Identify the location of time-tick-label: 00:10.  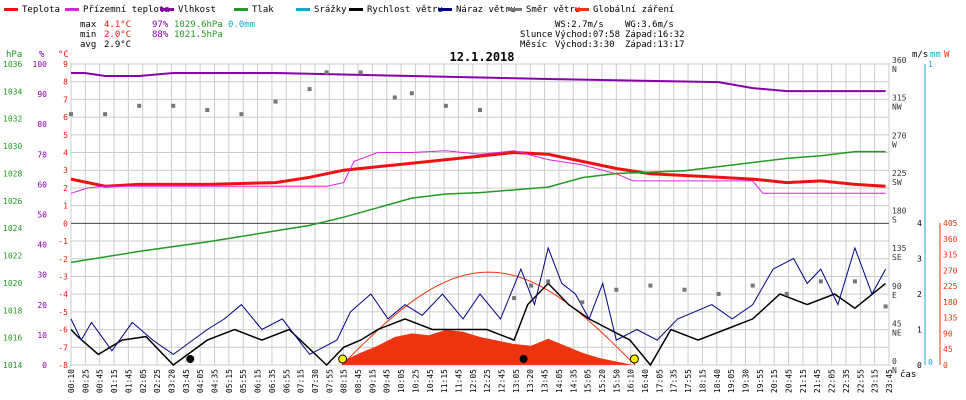
(71, 381).